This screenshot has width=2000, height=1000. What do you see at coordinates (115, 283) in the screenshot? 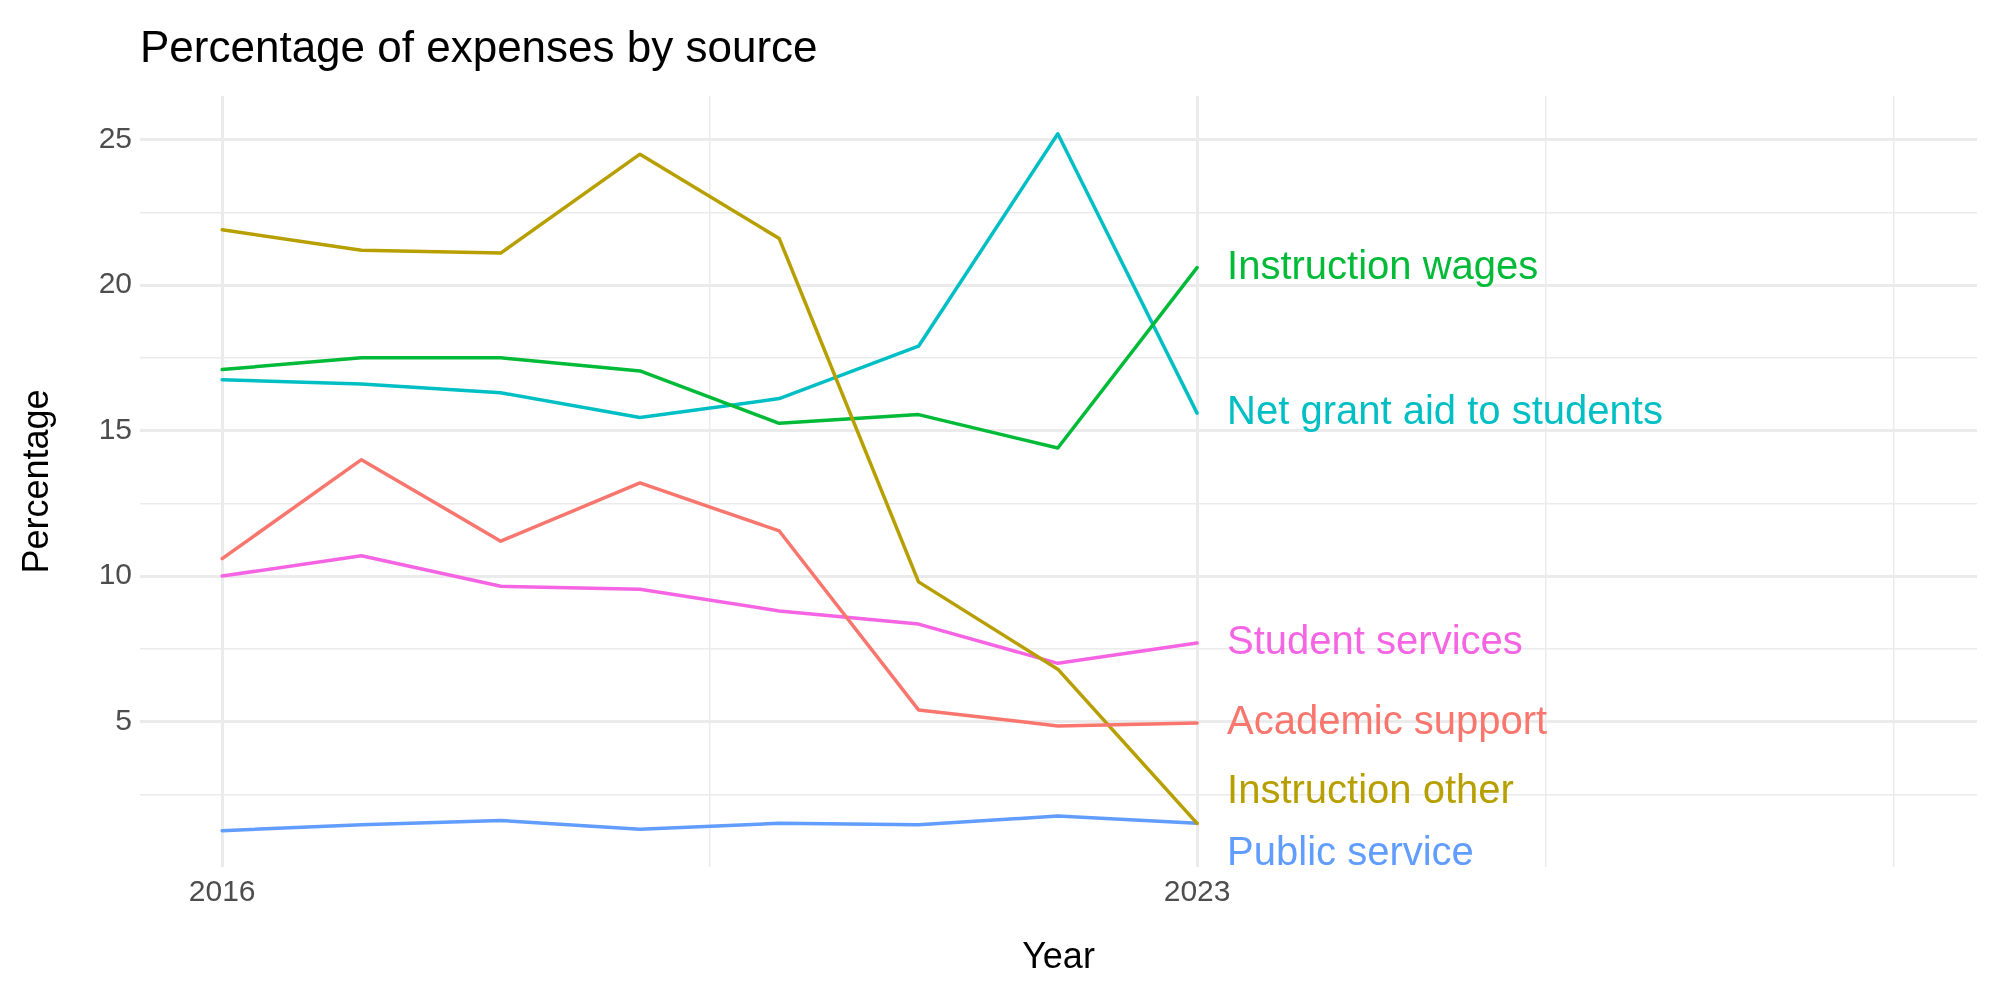
I see `y-tick-label: 20` at bounding box center [115, 283].